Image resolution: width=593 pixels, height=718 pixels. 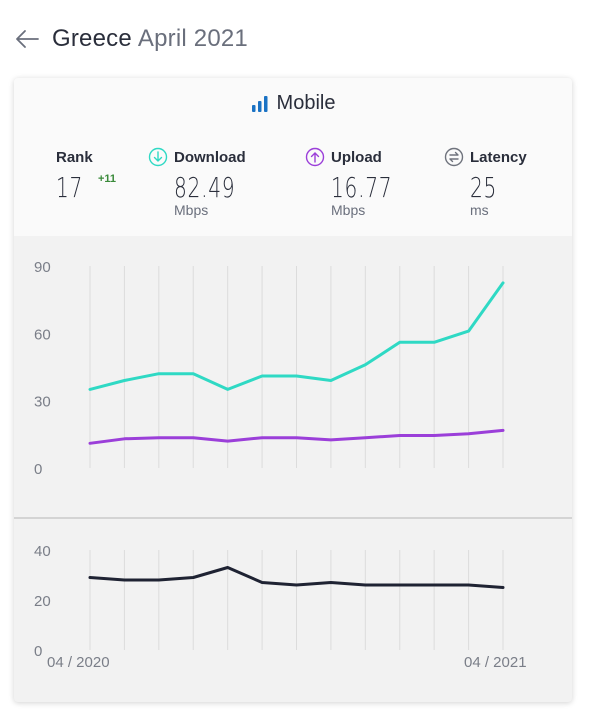 What do you see at coordinates (315, 157) in the screenshot?
I see `arrow-up-circle-icon` at bounding box center [315, 157].